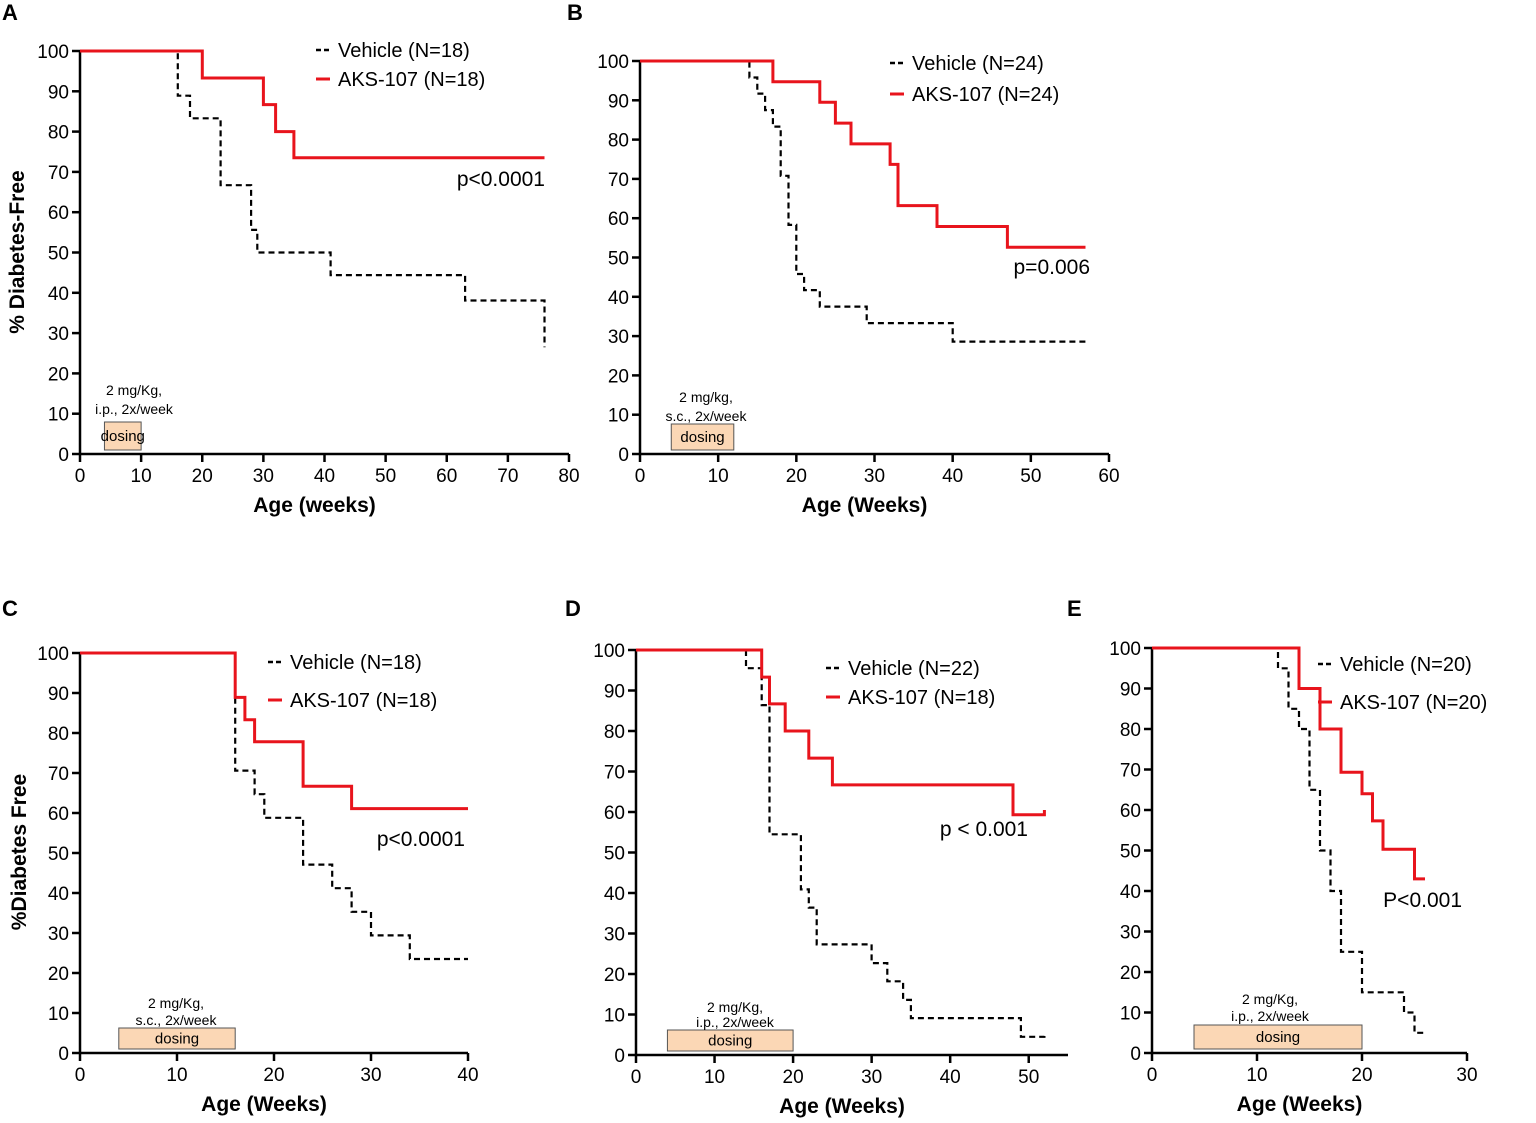  Describe the element at coordinates (10, 608) in the screenshot. I see `panel-letter: C` at that location.